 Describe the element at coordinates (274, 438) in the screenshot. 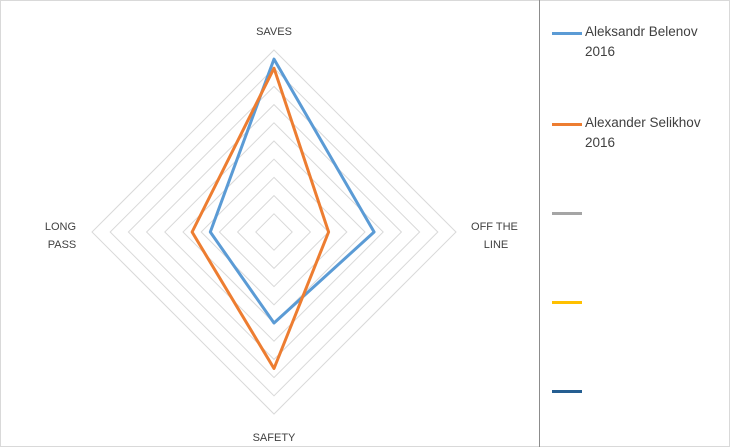

I see `axis-label-safety: SAFETY` at that location.